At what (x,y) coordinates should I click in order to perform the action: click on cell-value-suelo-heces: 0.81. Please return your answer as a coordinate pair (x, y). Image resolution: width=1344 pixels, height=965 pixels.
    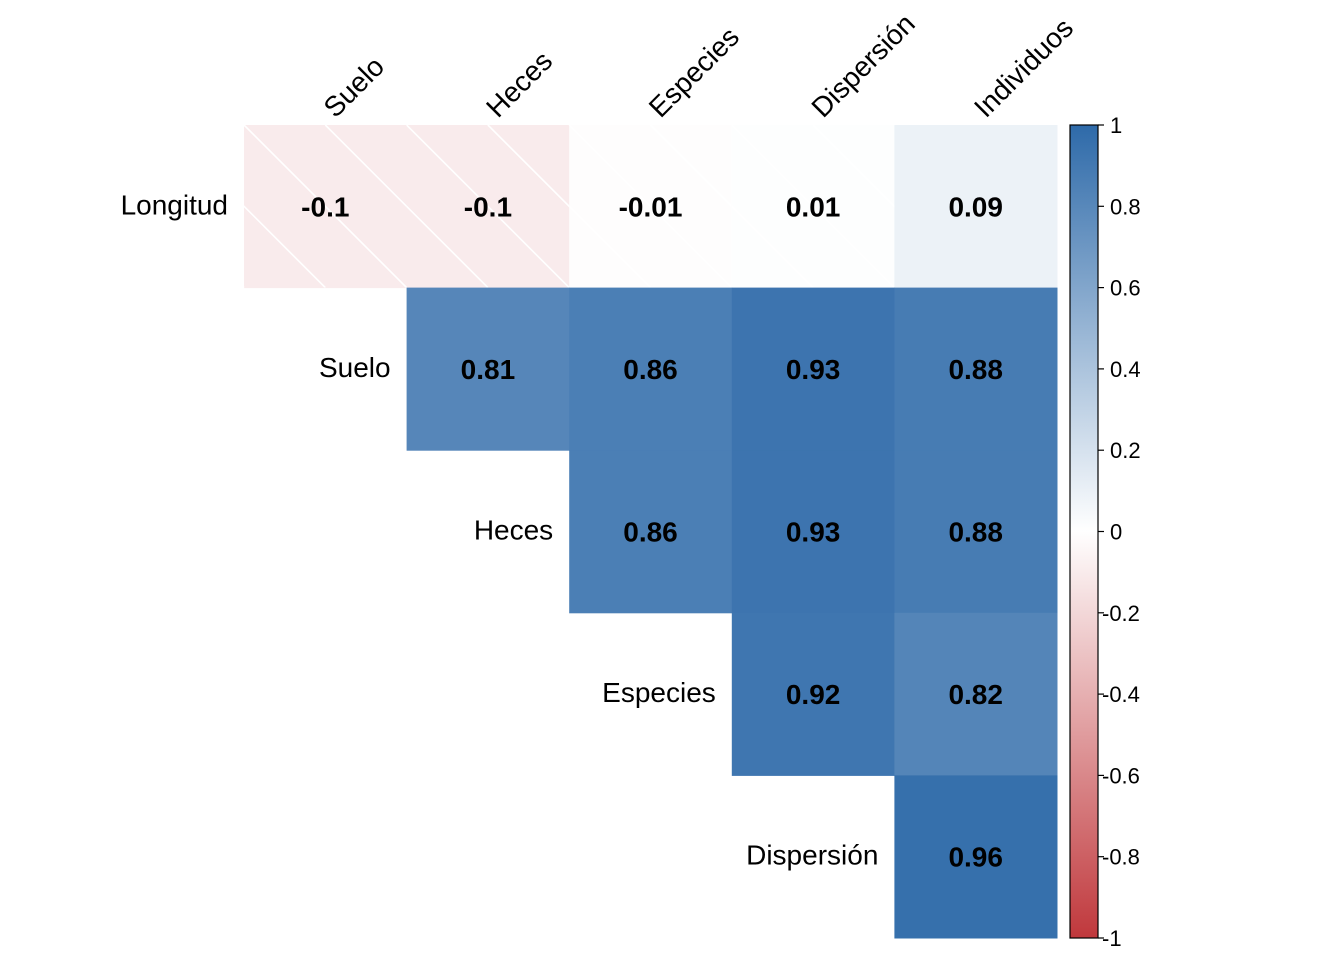
    Looking at the image, I should click on (488, 369).